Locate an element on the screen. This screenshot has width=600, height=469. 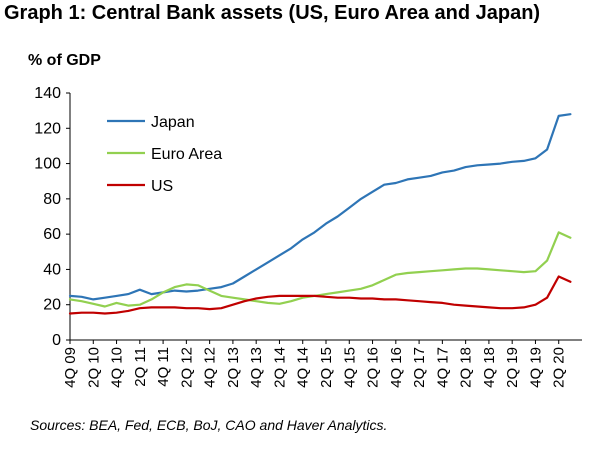
x-tick-label: 2Q 15 is located at coordinates (326, 367).